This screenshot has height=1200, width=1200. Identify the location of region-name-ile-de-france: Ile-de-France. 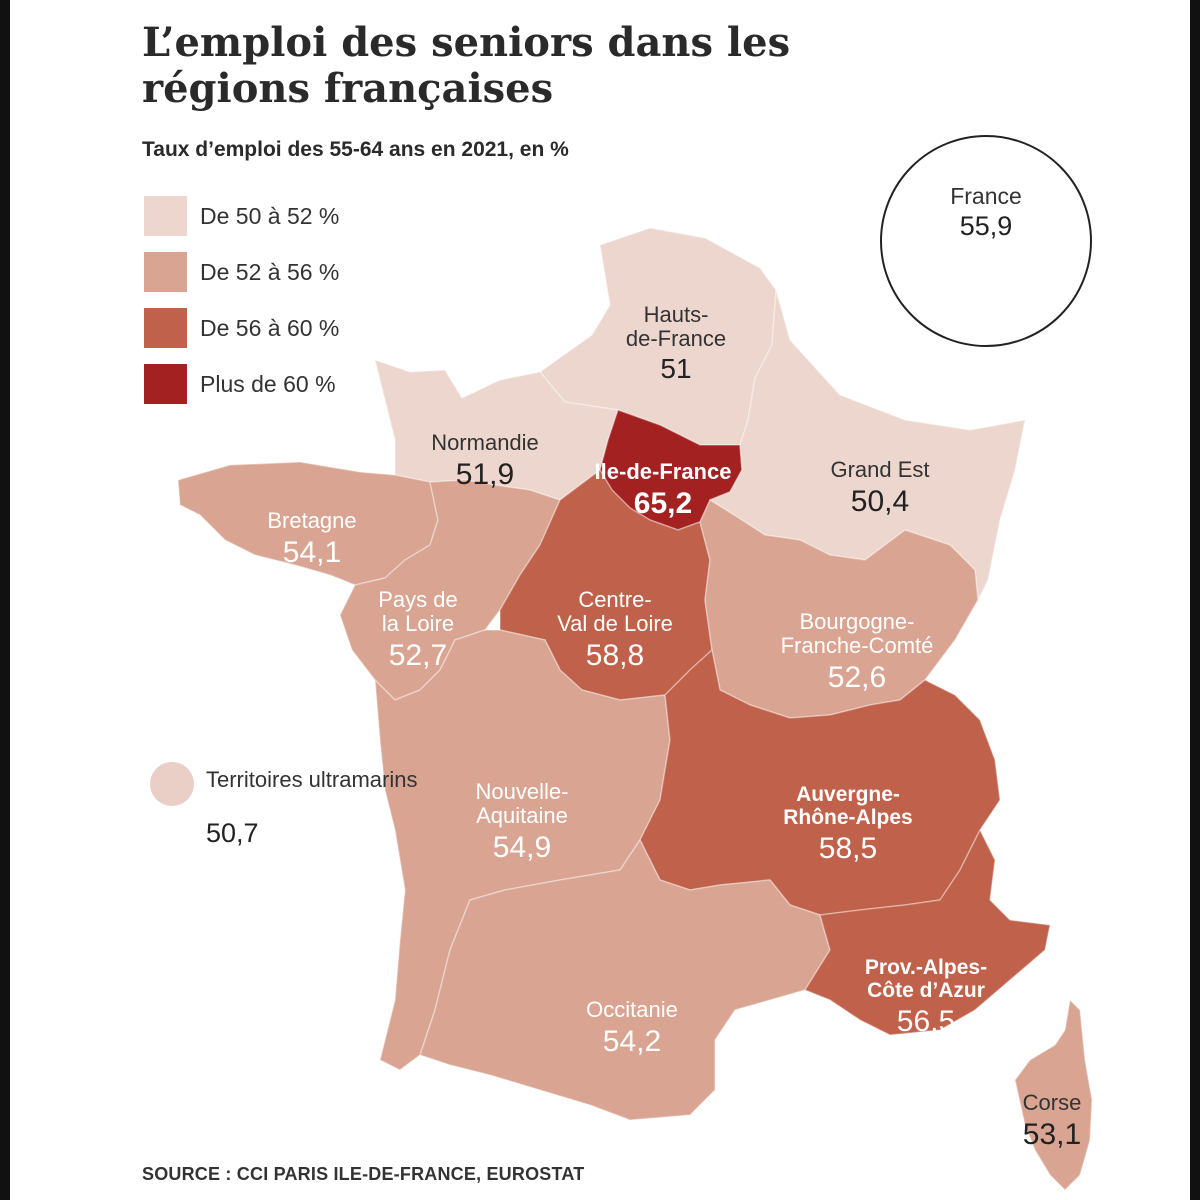
(663, 471).